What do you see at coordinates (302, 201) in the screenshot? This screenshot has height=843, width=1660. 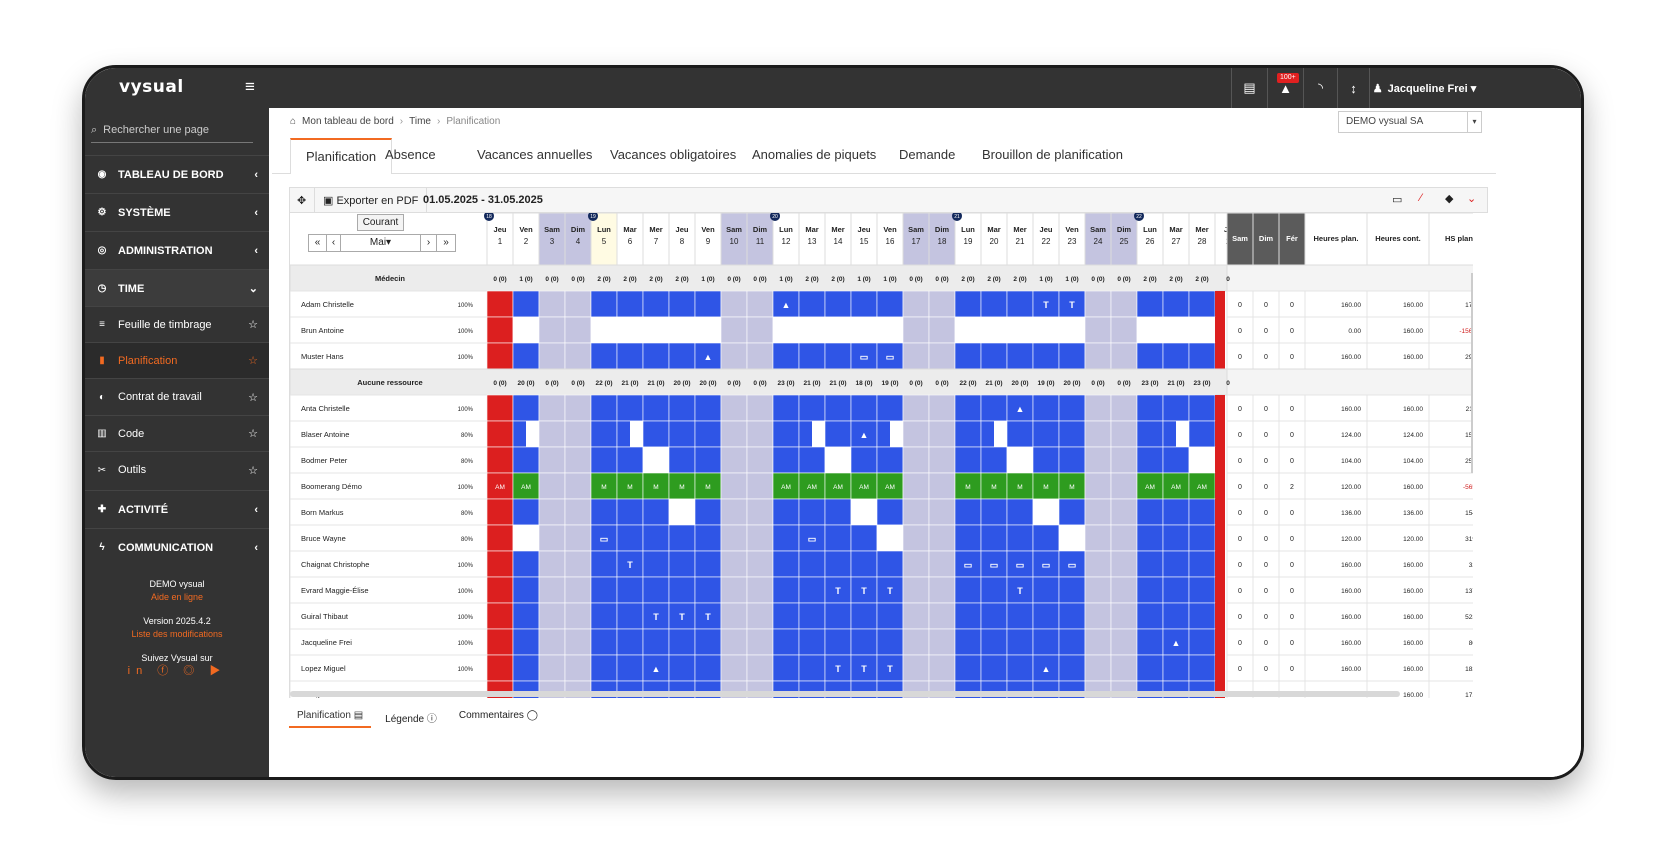 I see `expand-icon: ✥` at bounding box center [302, 201].